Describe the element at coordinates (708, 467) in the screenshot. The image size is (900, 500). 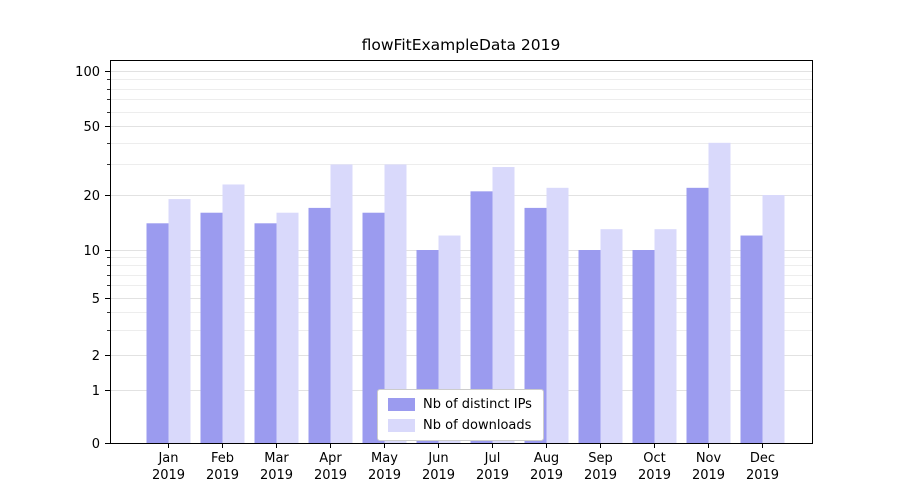
I see `x-tick-label: Nov 2019` at that location.